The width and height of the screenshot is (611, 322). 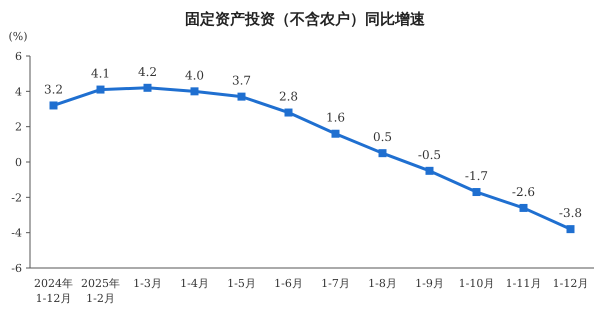 What do you see at coordinates (524, 283) in the screenshot?
I see `xtick: 1-11月` at bounding box center [524, 283].